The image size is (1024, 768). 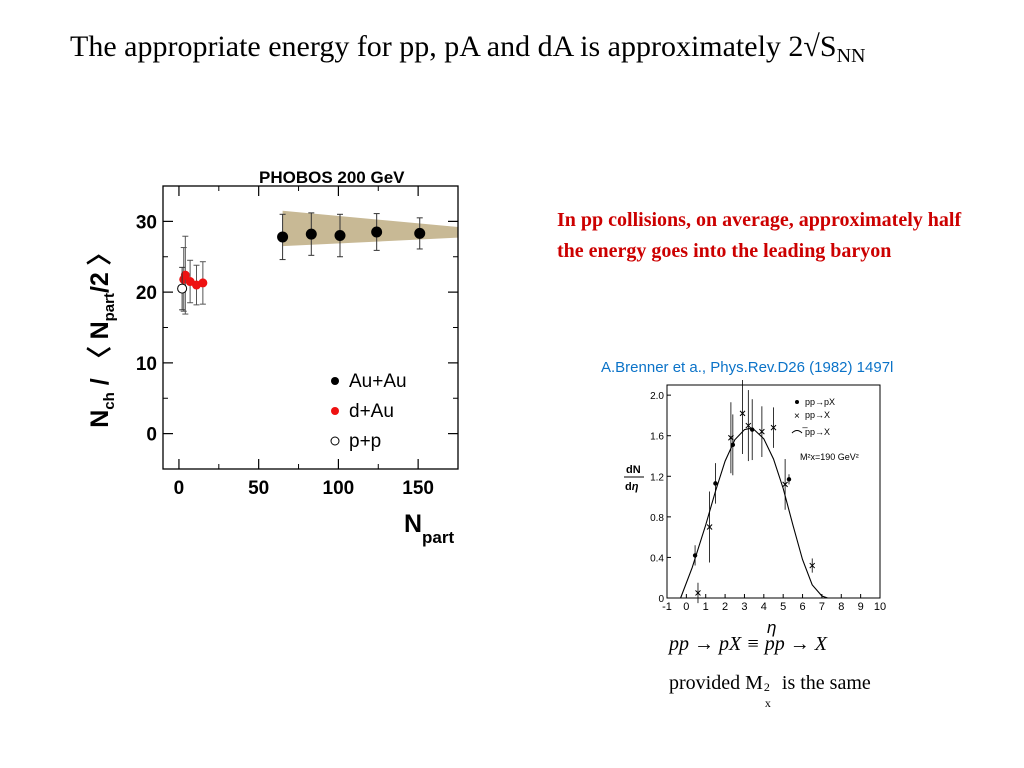 What do you see at coordinates (797, 416) in the screenshot?
I see `legend-cross-marker: ×` at bounding box center [797, 416].